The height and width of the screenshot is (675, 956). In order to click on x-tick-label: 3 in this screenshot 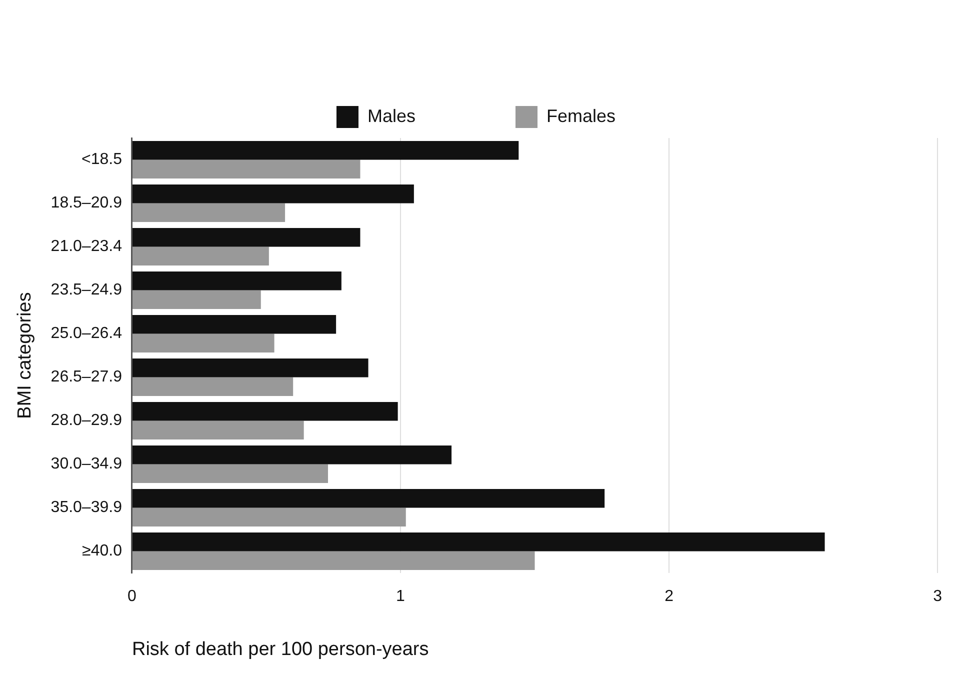, I will do `click(937, 597)`.